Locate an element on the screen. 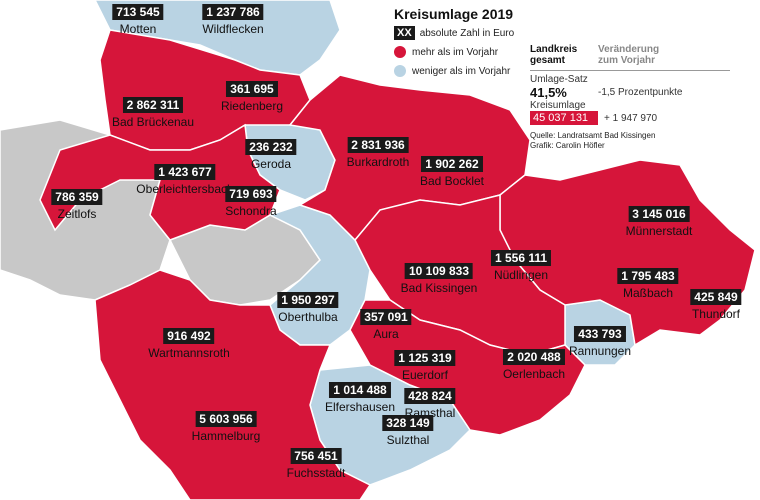 The image size is (760, 500). municipality-value: 1 237 786 is located at coordinates (233, 12).